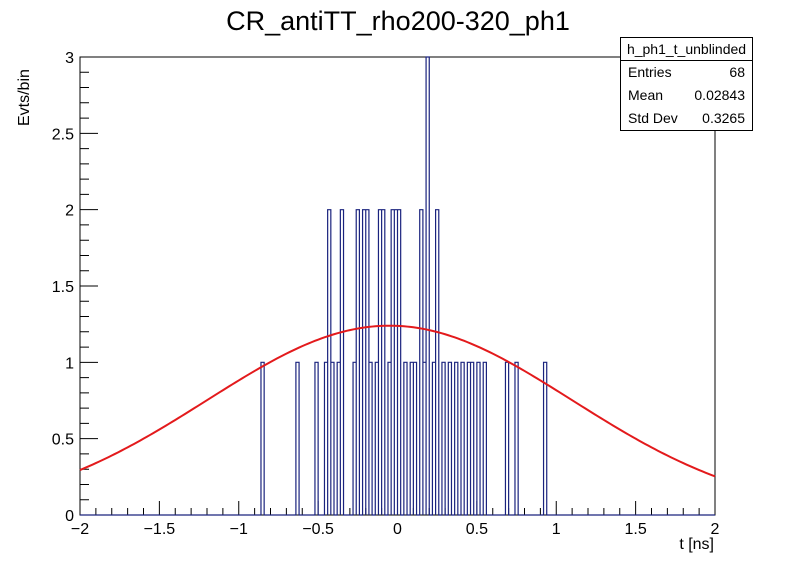 The height and width of the screenshot is (572, 796). Describe the element at coordinates (80, 529) in the screenshot. I see `x-tick-label: −2` at that location.